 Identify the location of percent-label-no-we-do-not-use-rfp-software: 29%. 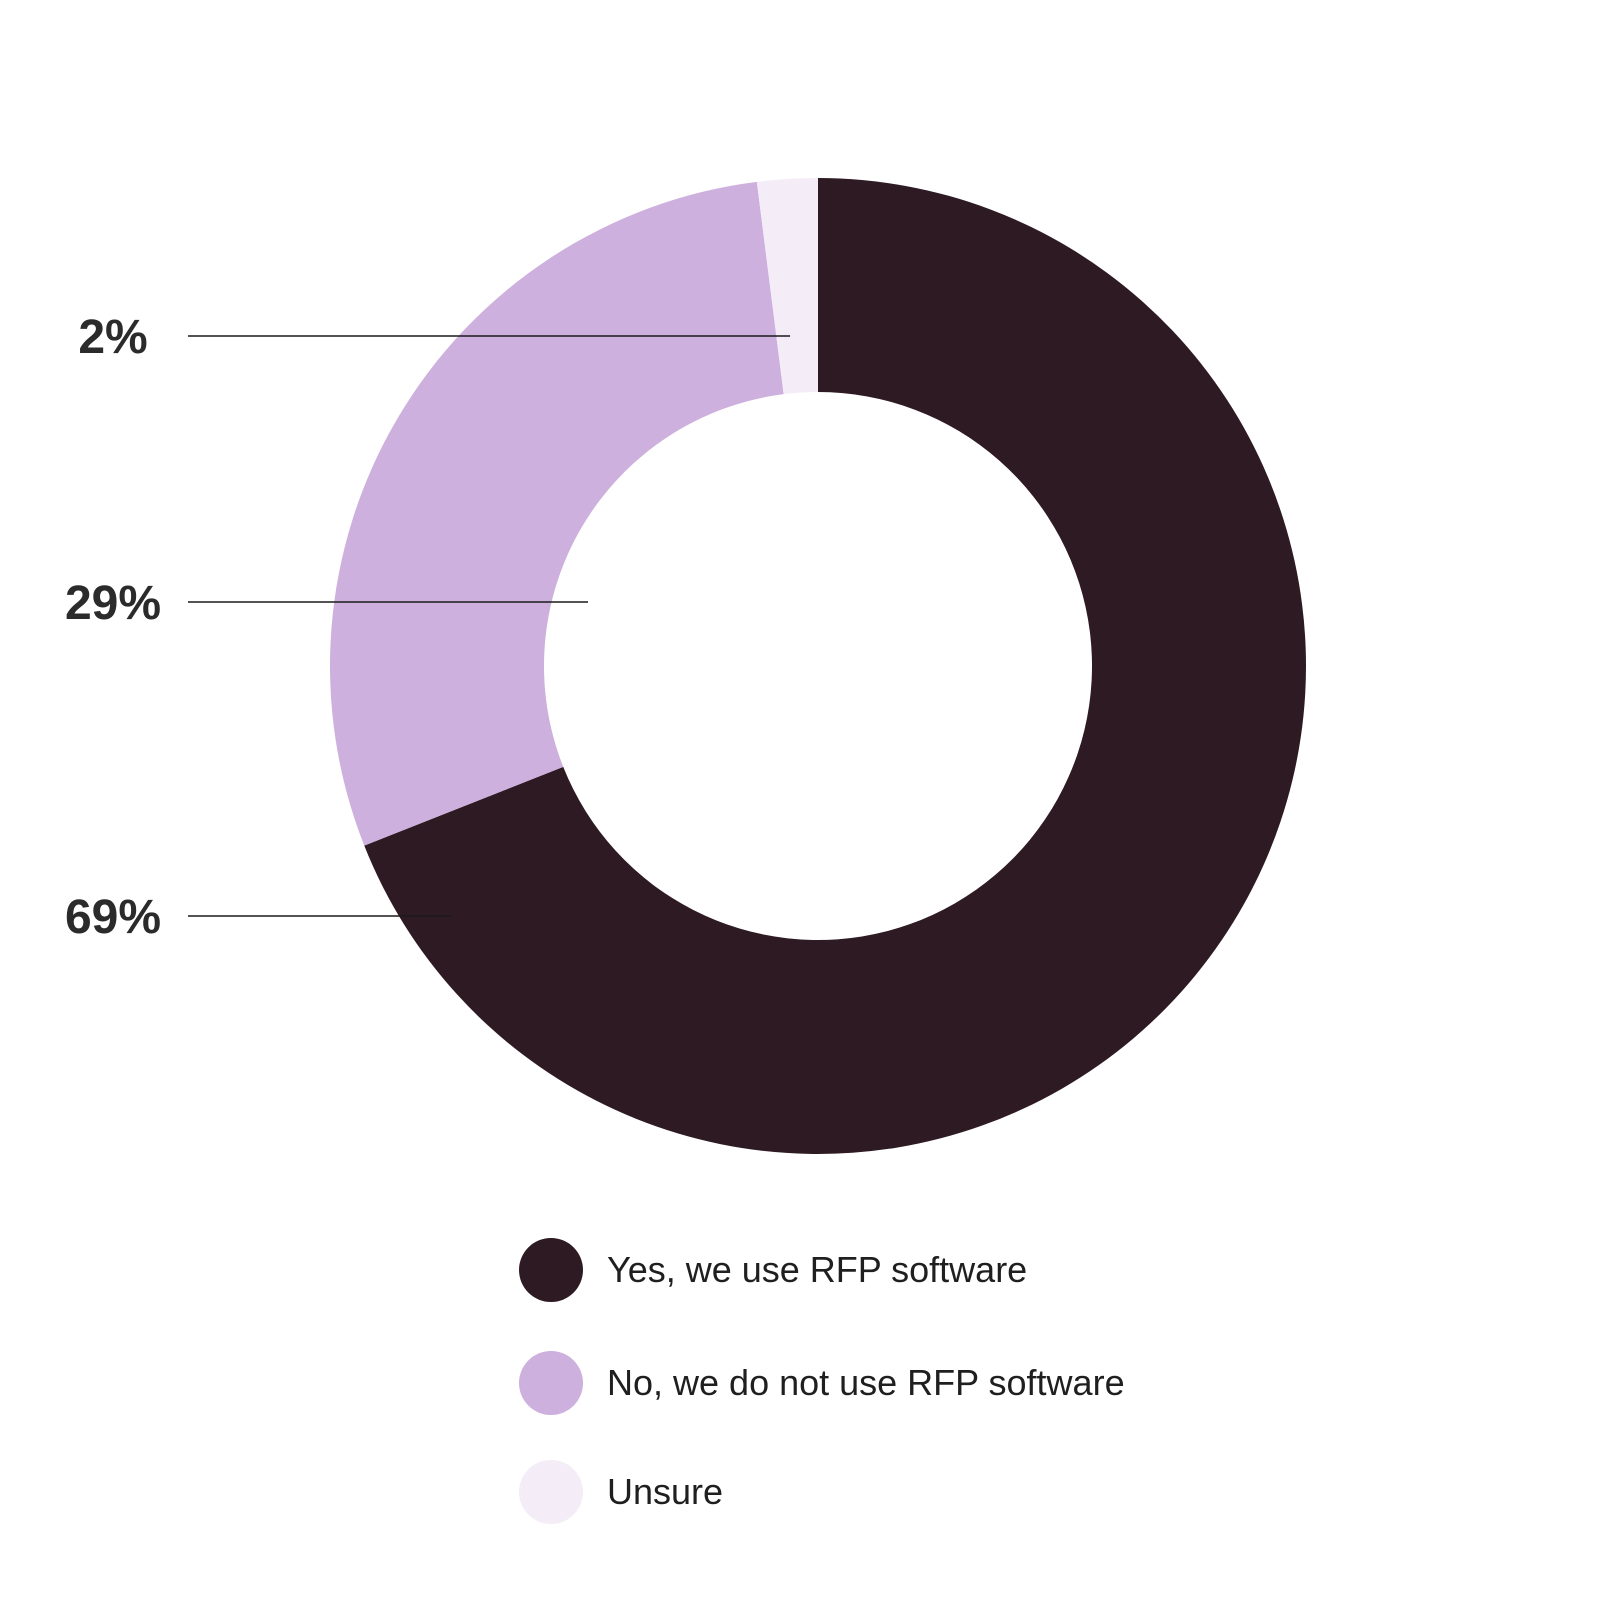
(113, 603).